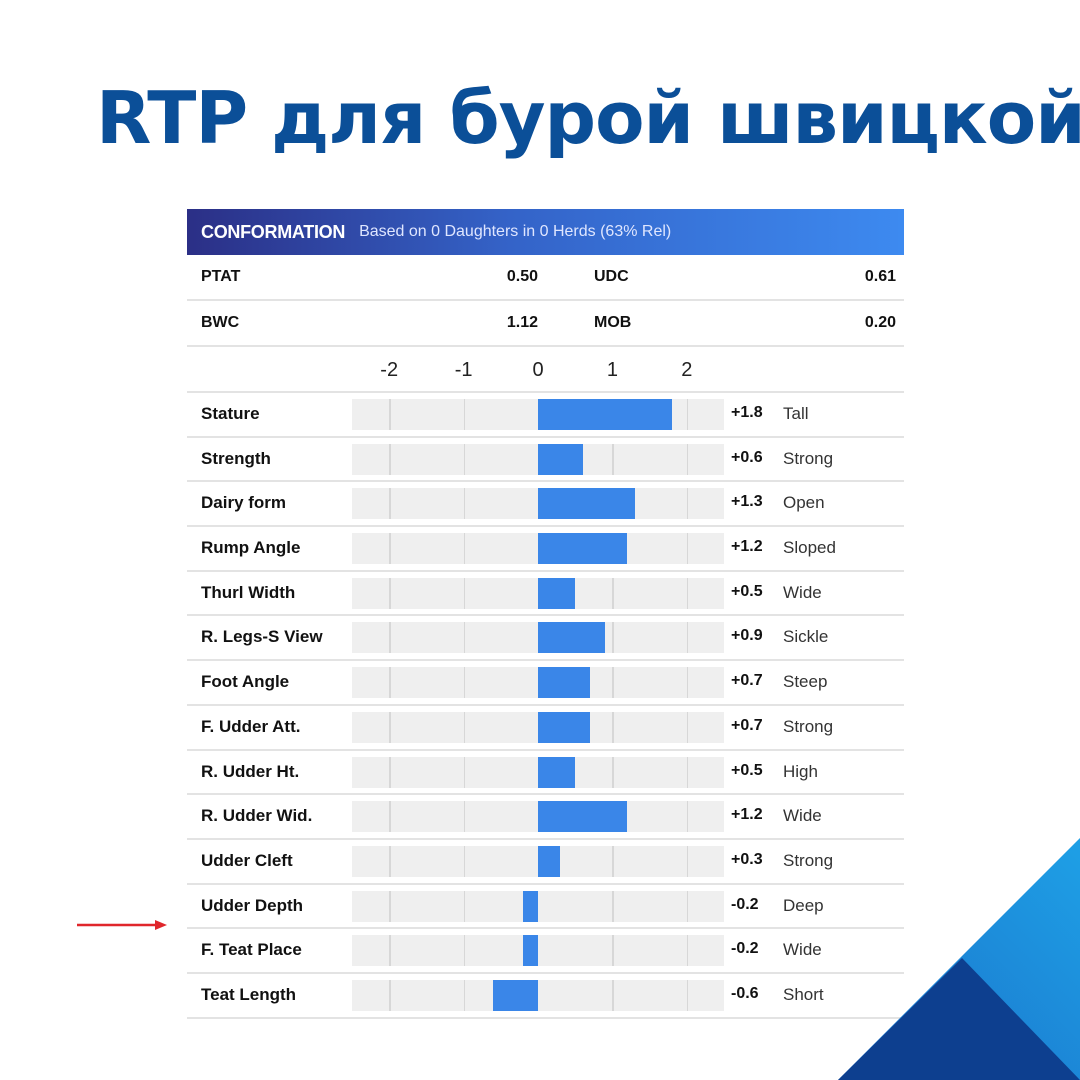 The image size is (1080, 1080). I want to click on trait-value-label: +0.5, so click(747, 770).